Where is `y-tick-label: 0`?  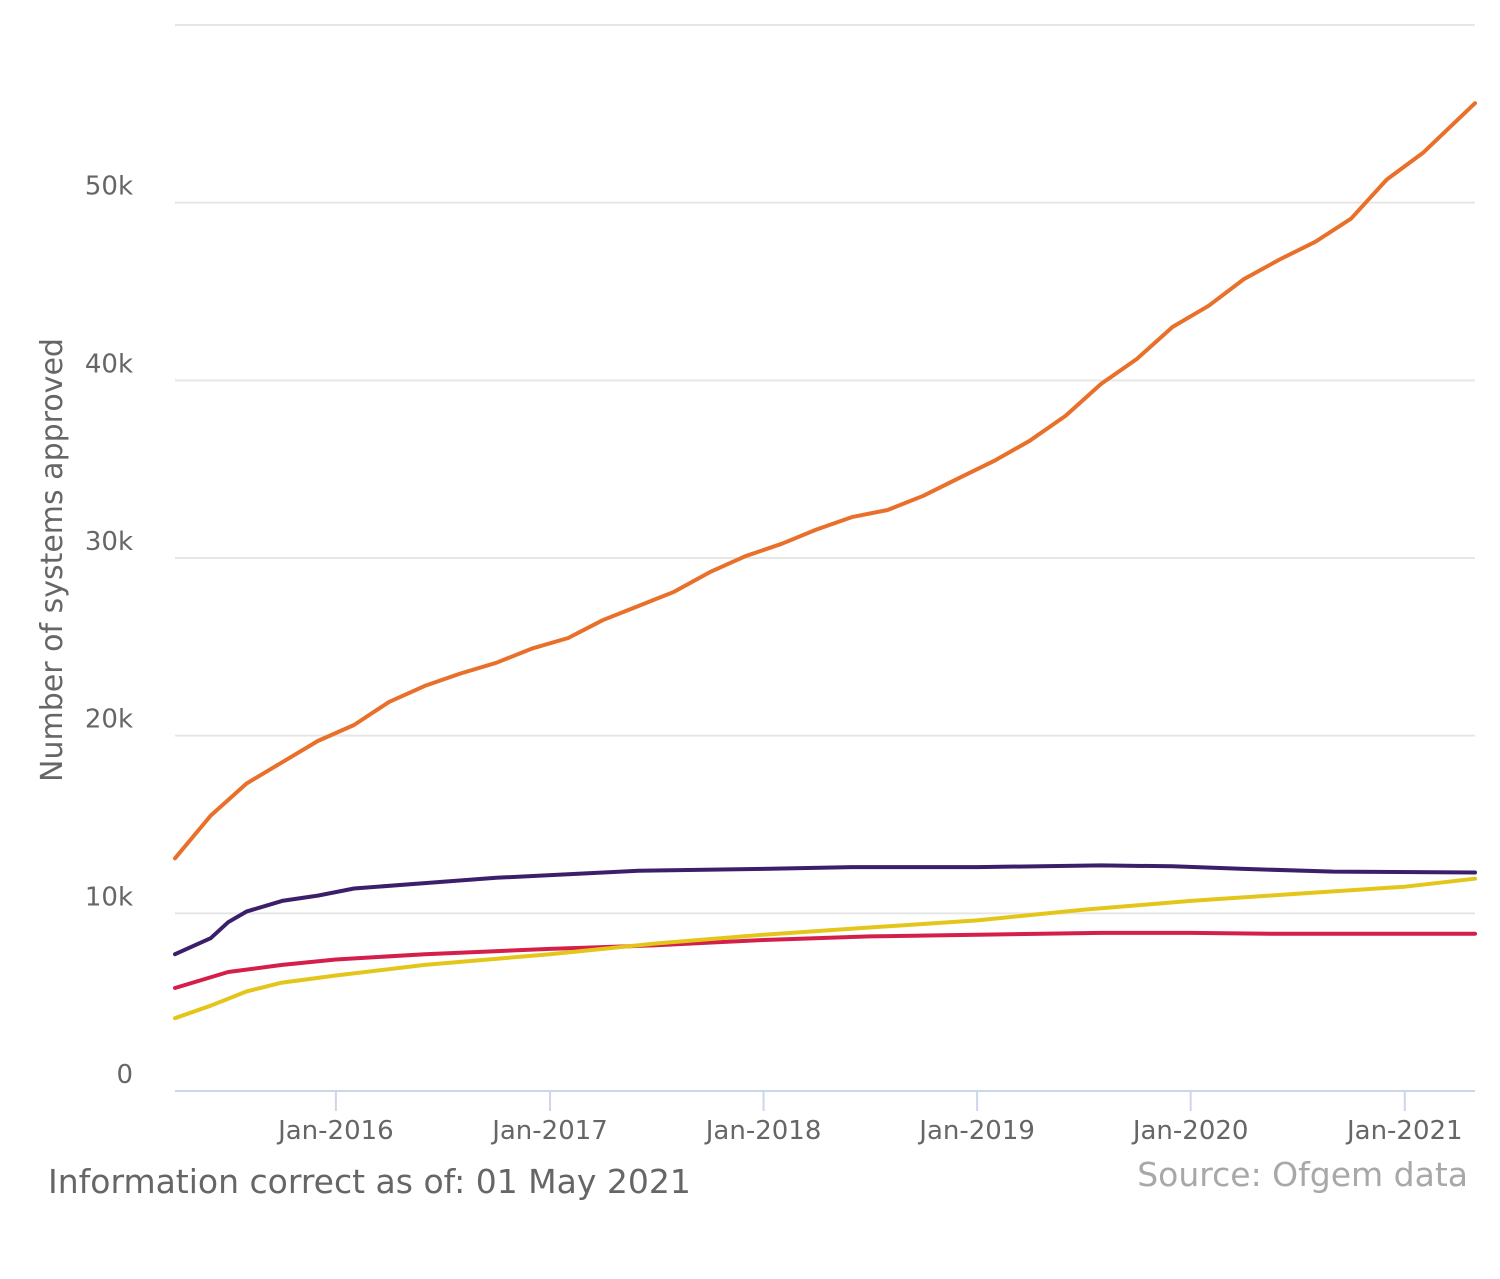
y-tick-label: 0 is located at coordinates (124, 1075).